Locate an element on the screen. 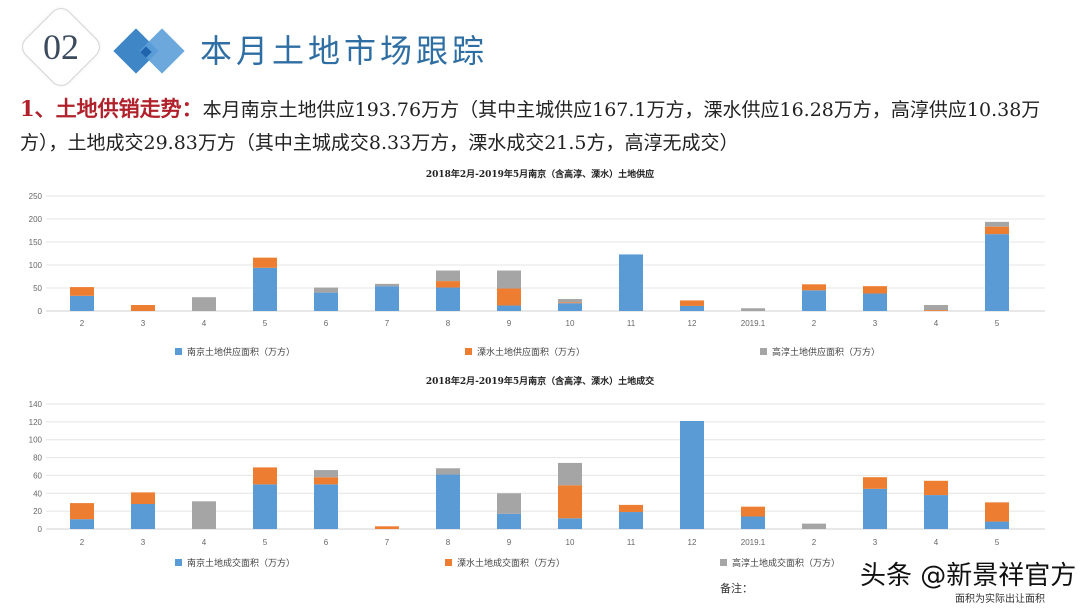 Image resolution: width=1080 pixels, height=608 pixels. y-tick-label: 60 is located at coordinates (37, 475).